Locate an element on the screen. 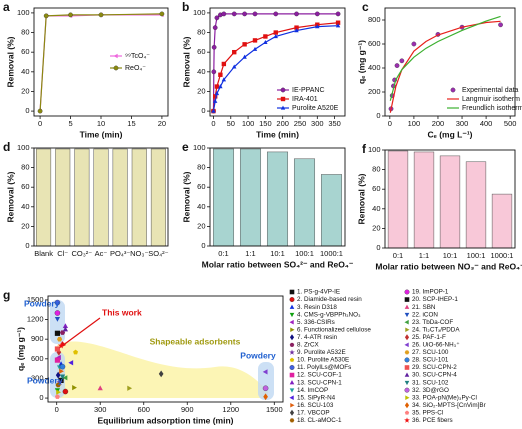  x-tick-label: 0 is located at coordinates (57, 409).